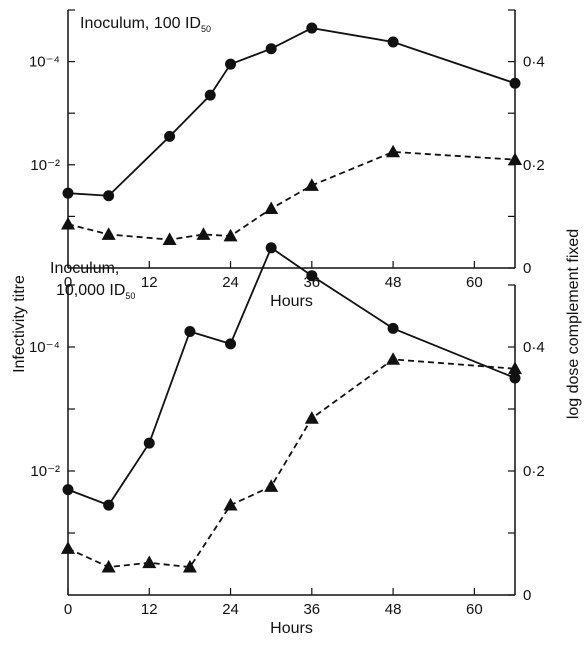  What do you see at coordinates (573, 324) in the screenshot?
I see `right-axis-label: log dose complement fixed` at bounding box center [573, 324].